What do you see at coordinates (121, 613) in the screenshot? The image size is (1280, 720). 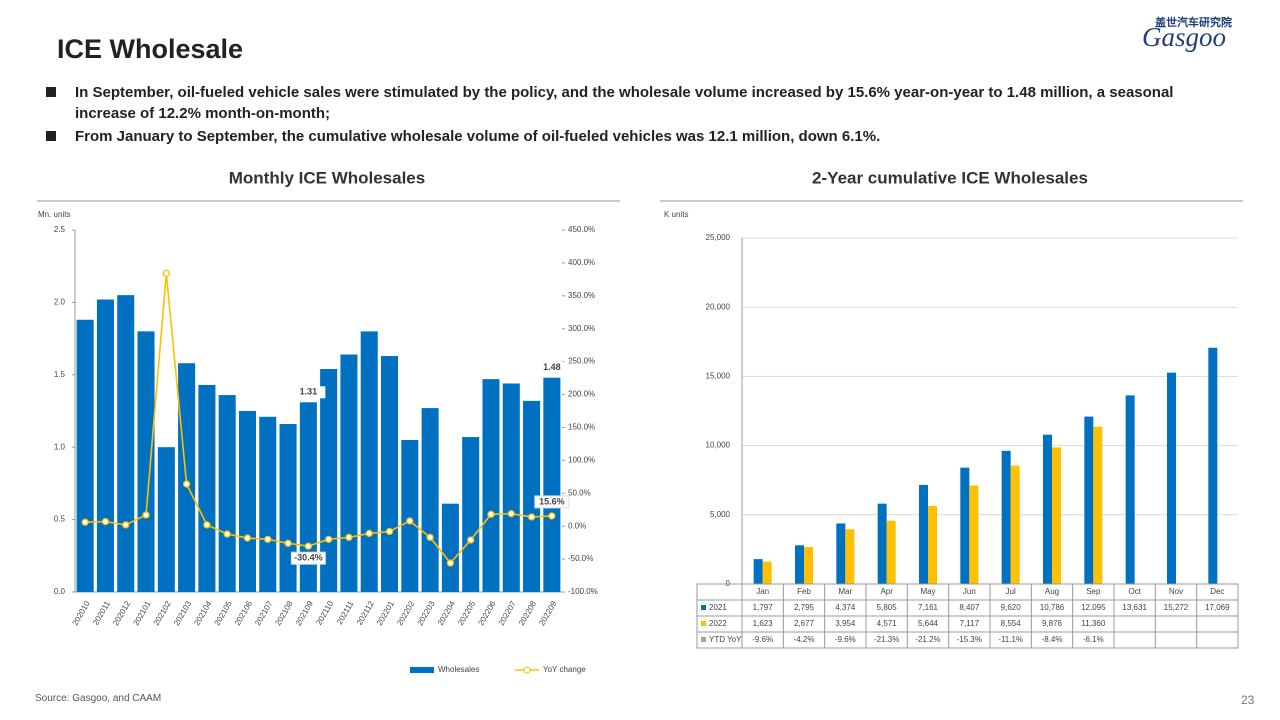 I see `x-tick-label: 202012` at bounding box center [121, 613].